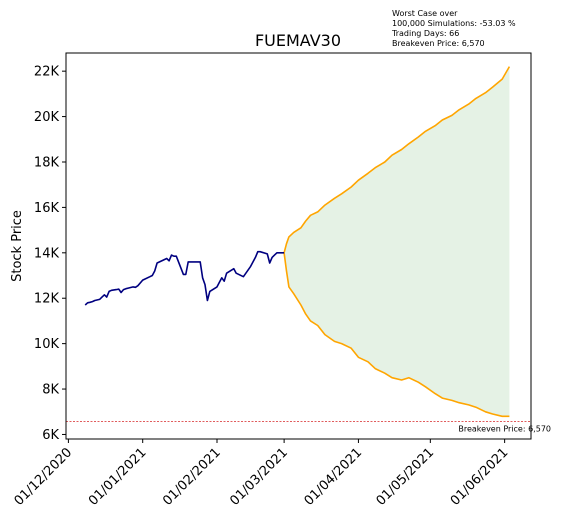  I want to click on annotation-line: Worst Case over, so click(425, 13).